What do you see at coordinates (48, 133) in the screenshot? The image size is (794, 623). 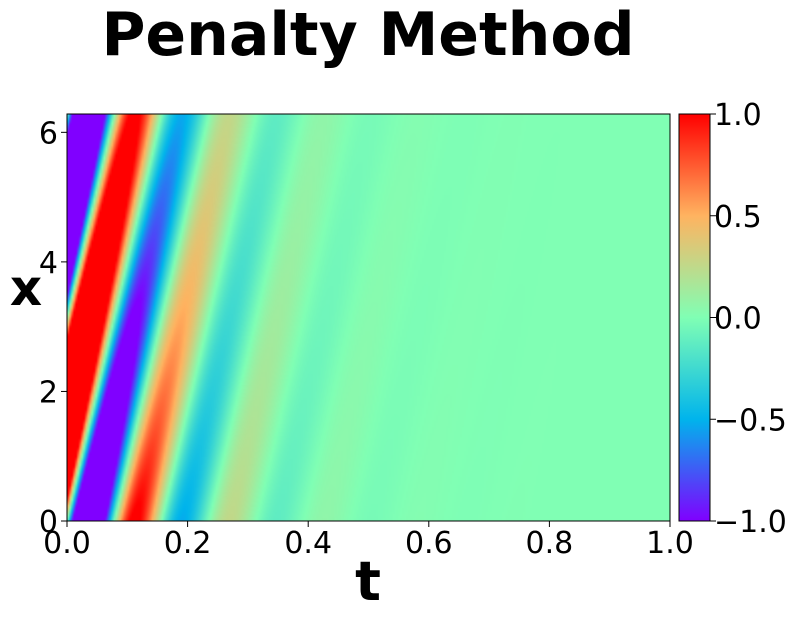 I see `y-tick-label: 6` at bounding box center [48, 133].